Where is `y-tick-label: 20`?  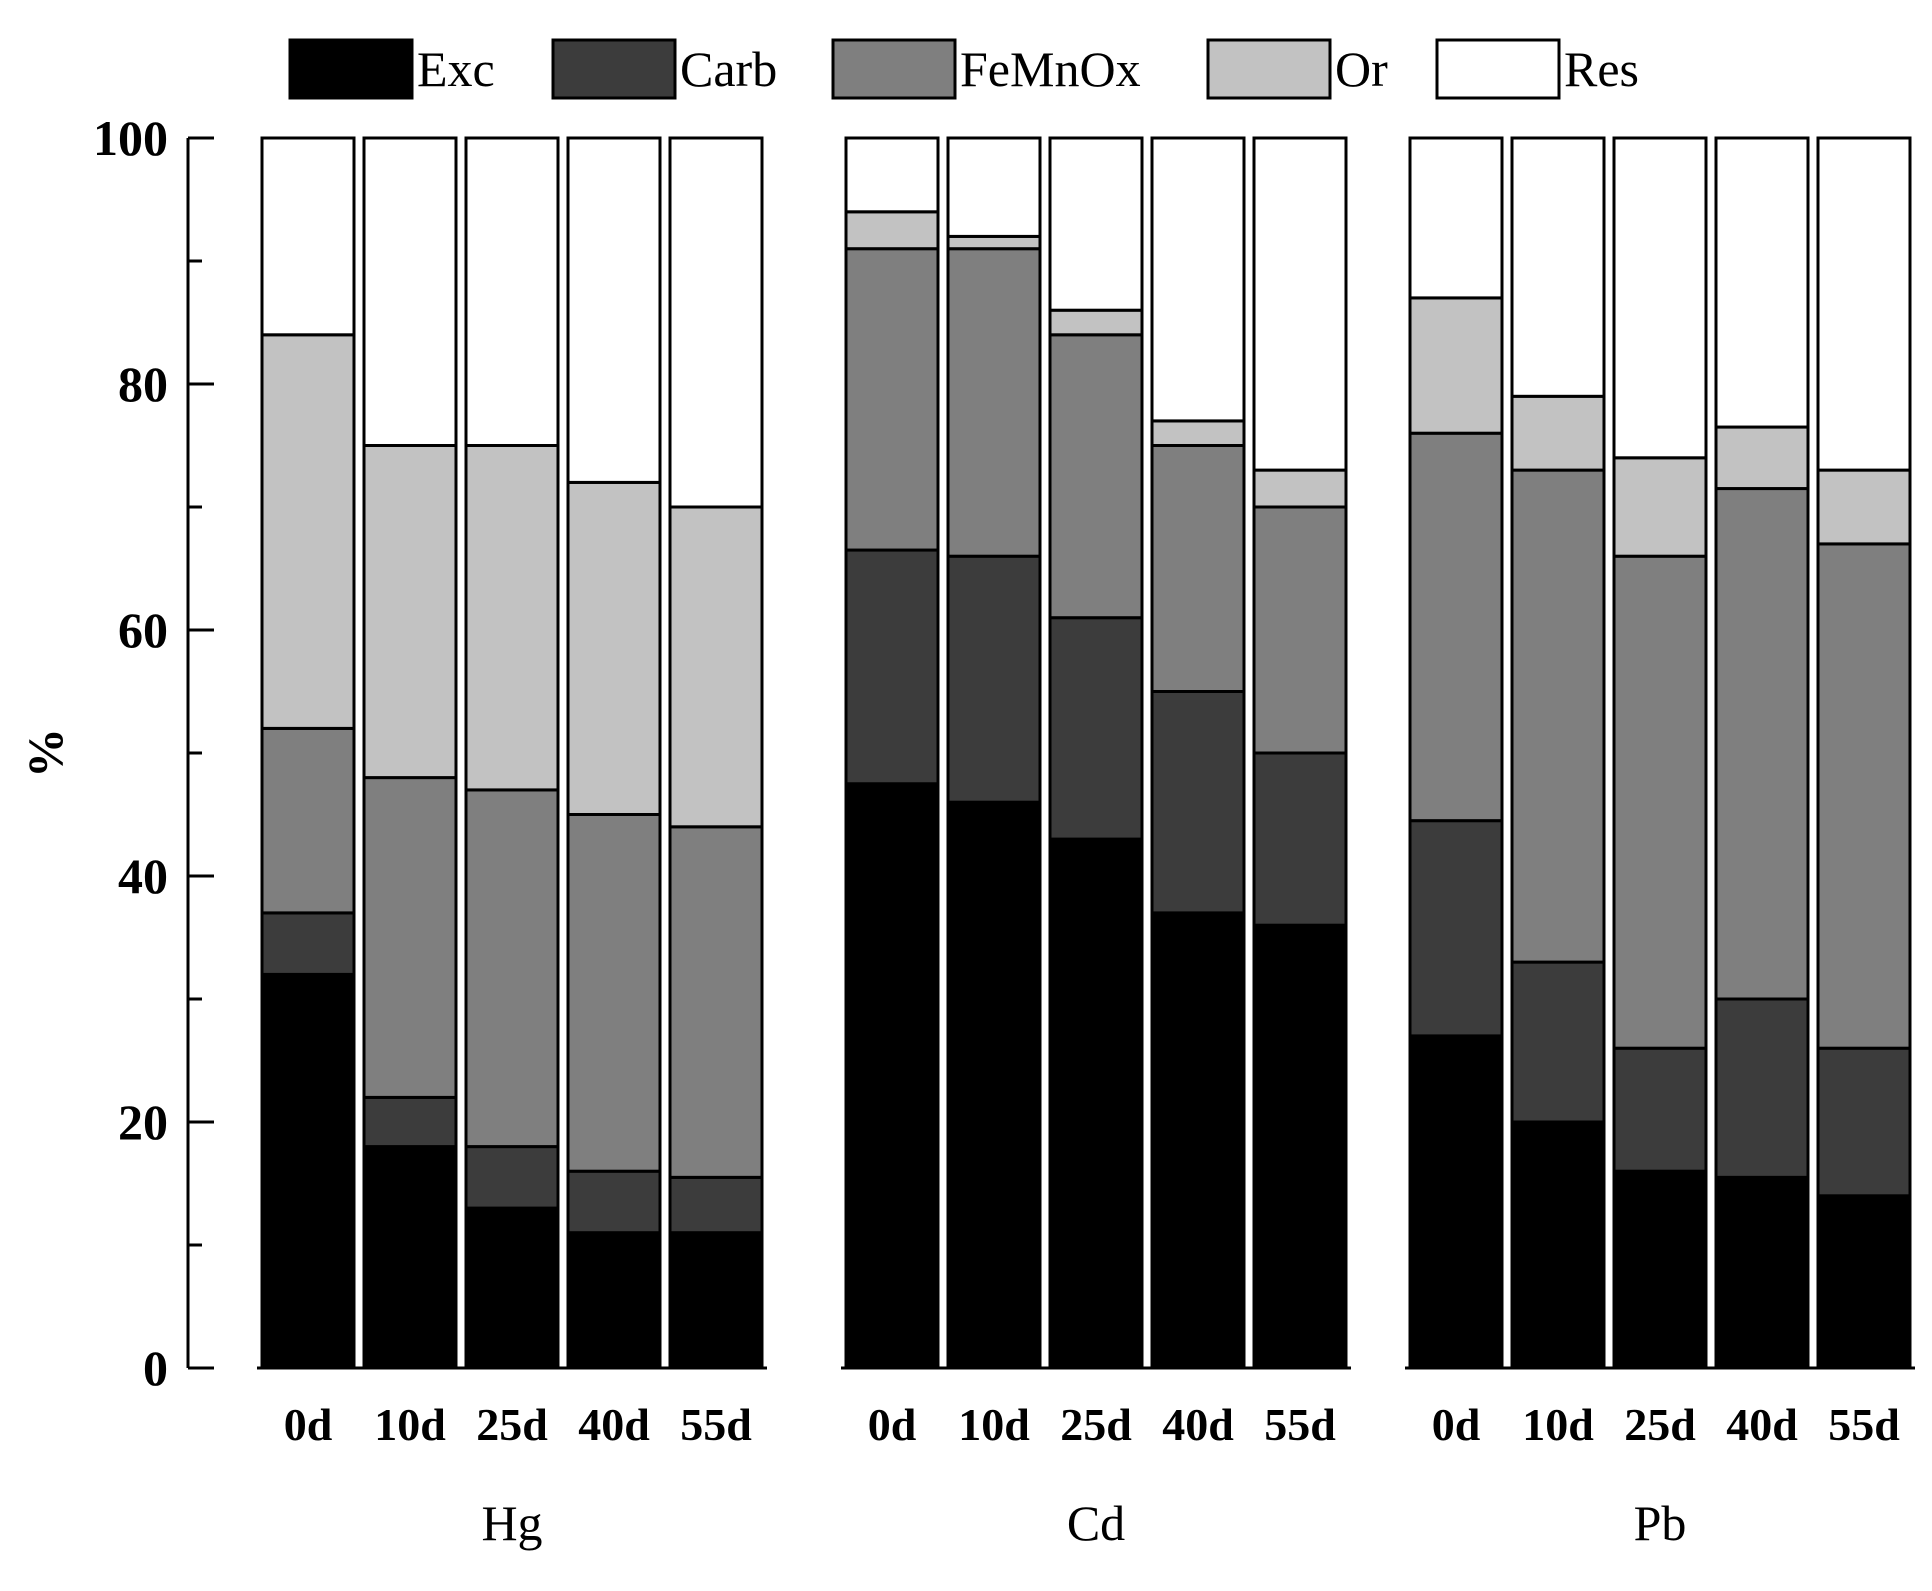 y-tick-label: 20 is located at coordinates (143, 1122).